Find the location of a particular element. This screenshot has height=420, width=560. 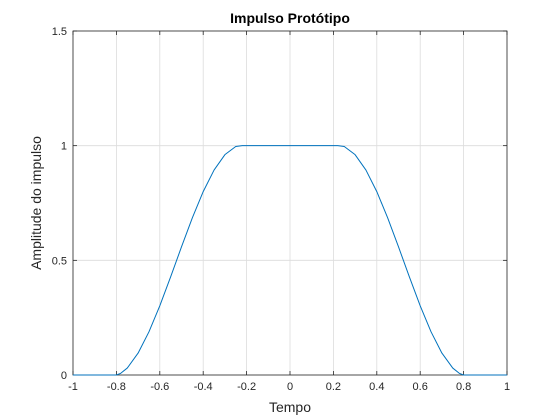

x-tick-label: 0.4 is located at coordinates (376, 387).